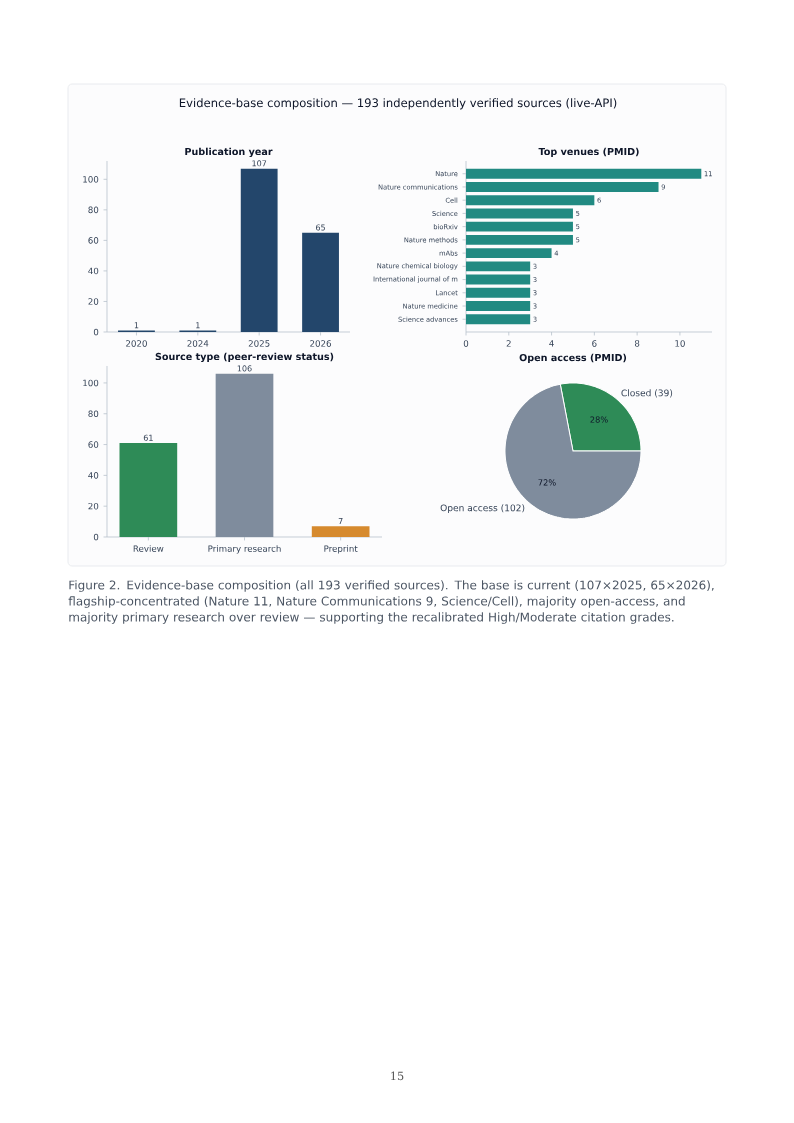  What do you see at coordinates (198, 343) in the screenshot?
I see `x-tick-label: 2024` at bounding box center [198, 343].